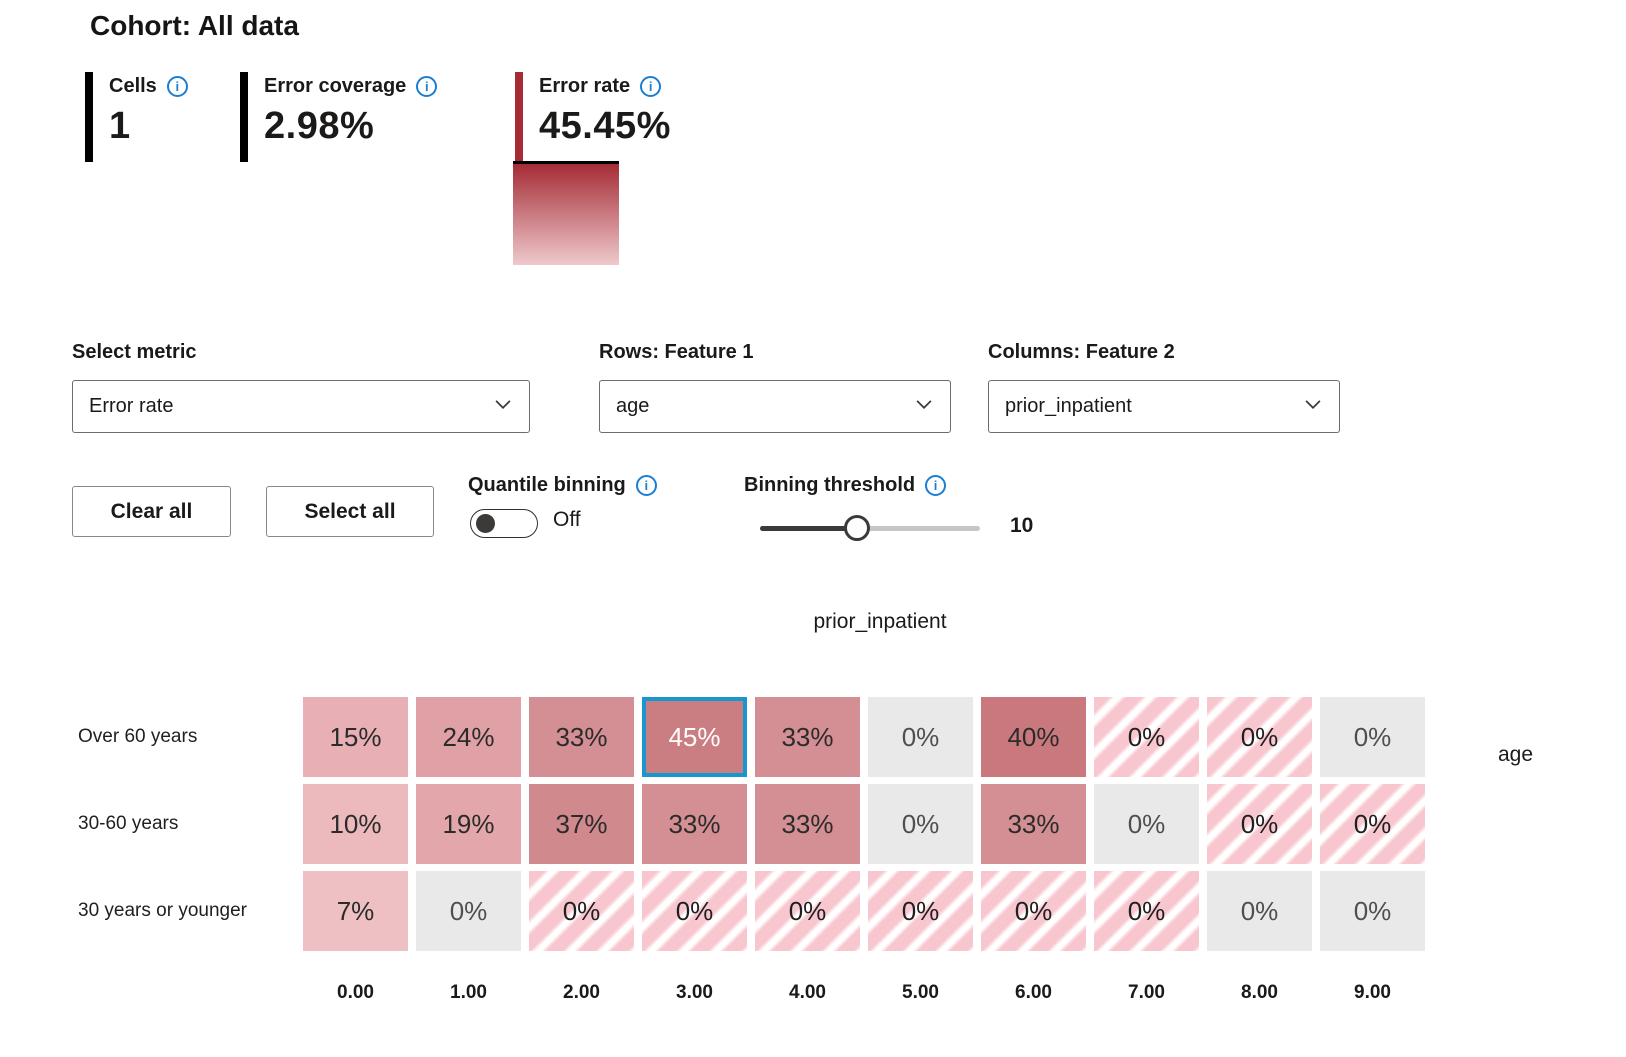 The image size is (1626, 1057). What do you see at coordinates (920, 992) in the screenshot?
I see `heatmap-col-label: 5.00` at bounding box center [920, 992].